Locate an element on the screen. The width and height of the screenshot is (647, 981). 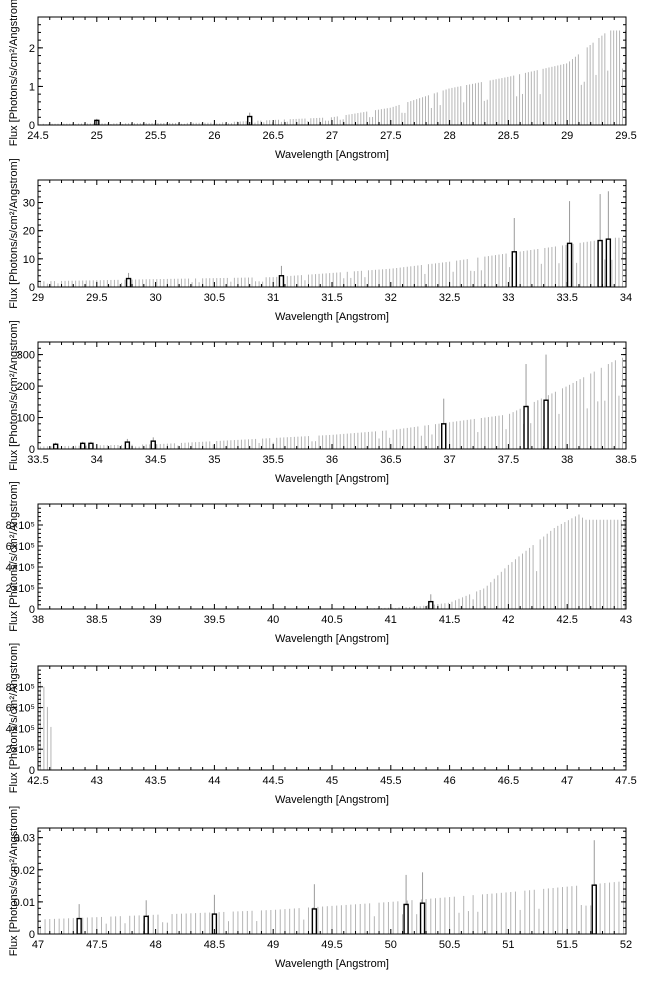
x-tick-label: 39.5 is located at coordinates (214, 620).